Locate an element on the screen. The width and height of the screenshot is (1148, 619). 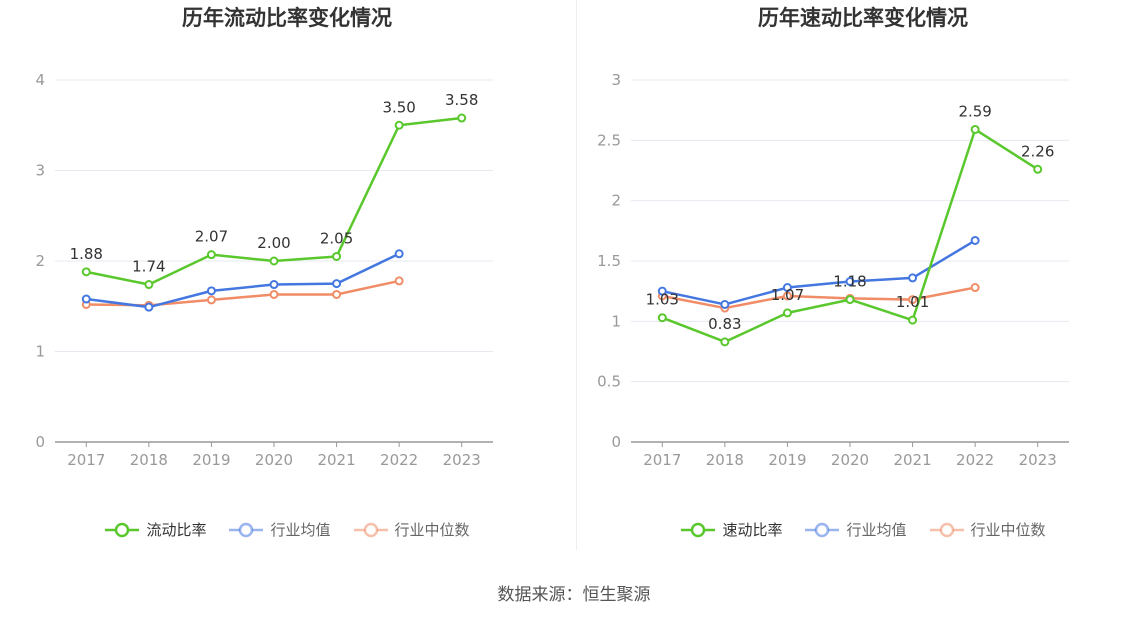
data-label: 0.83 is located at coordinates (724, 324).